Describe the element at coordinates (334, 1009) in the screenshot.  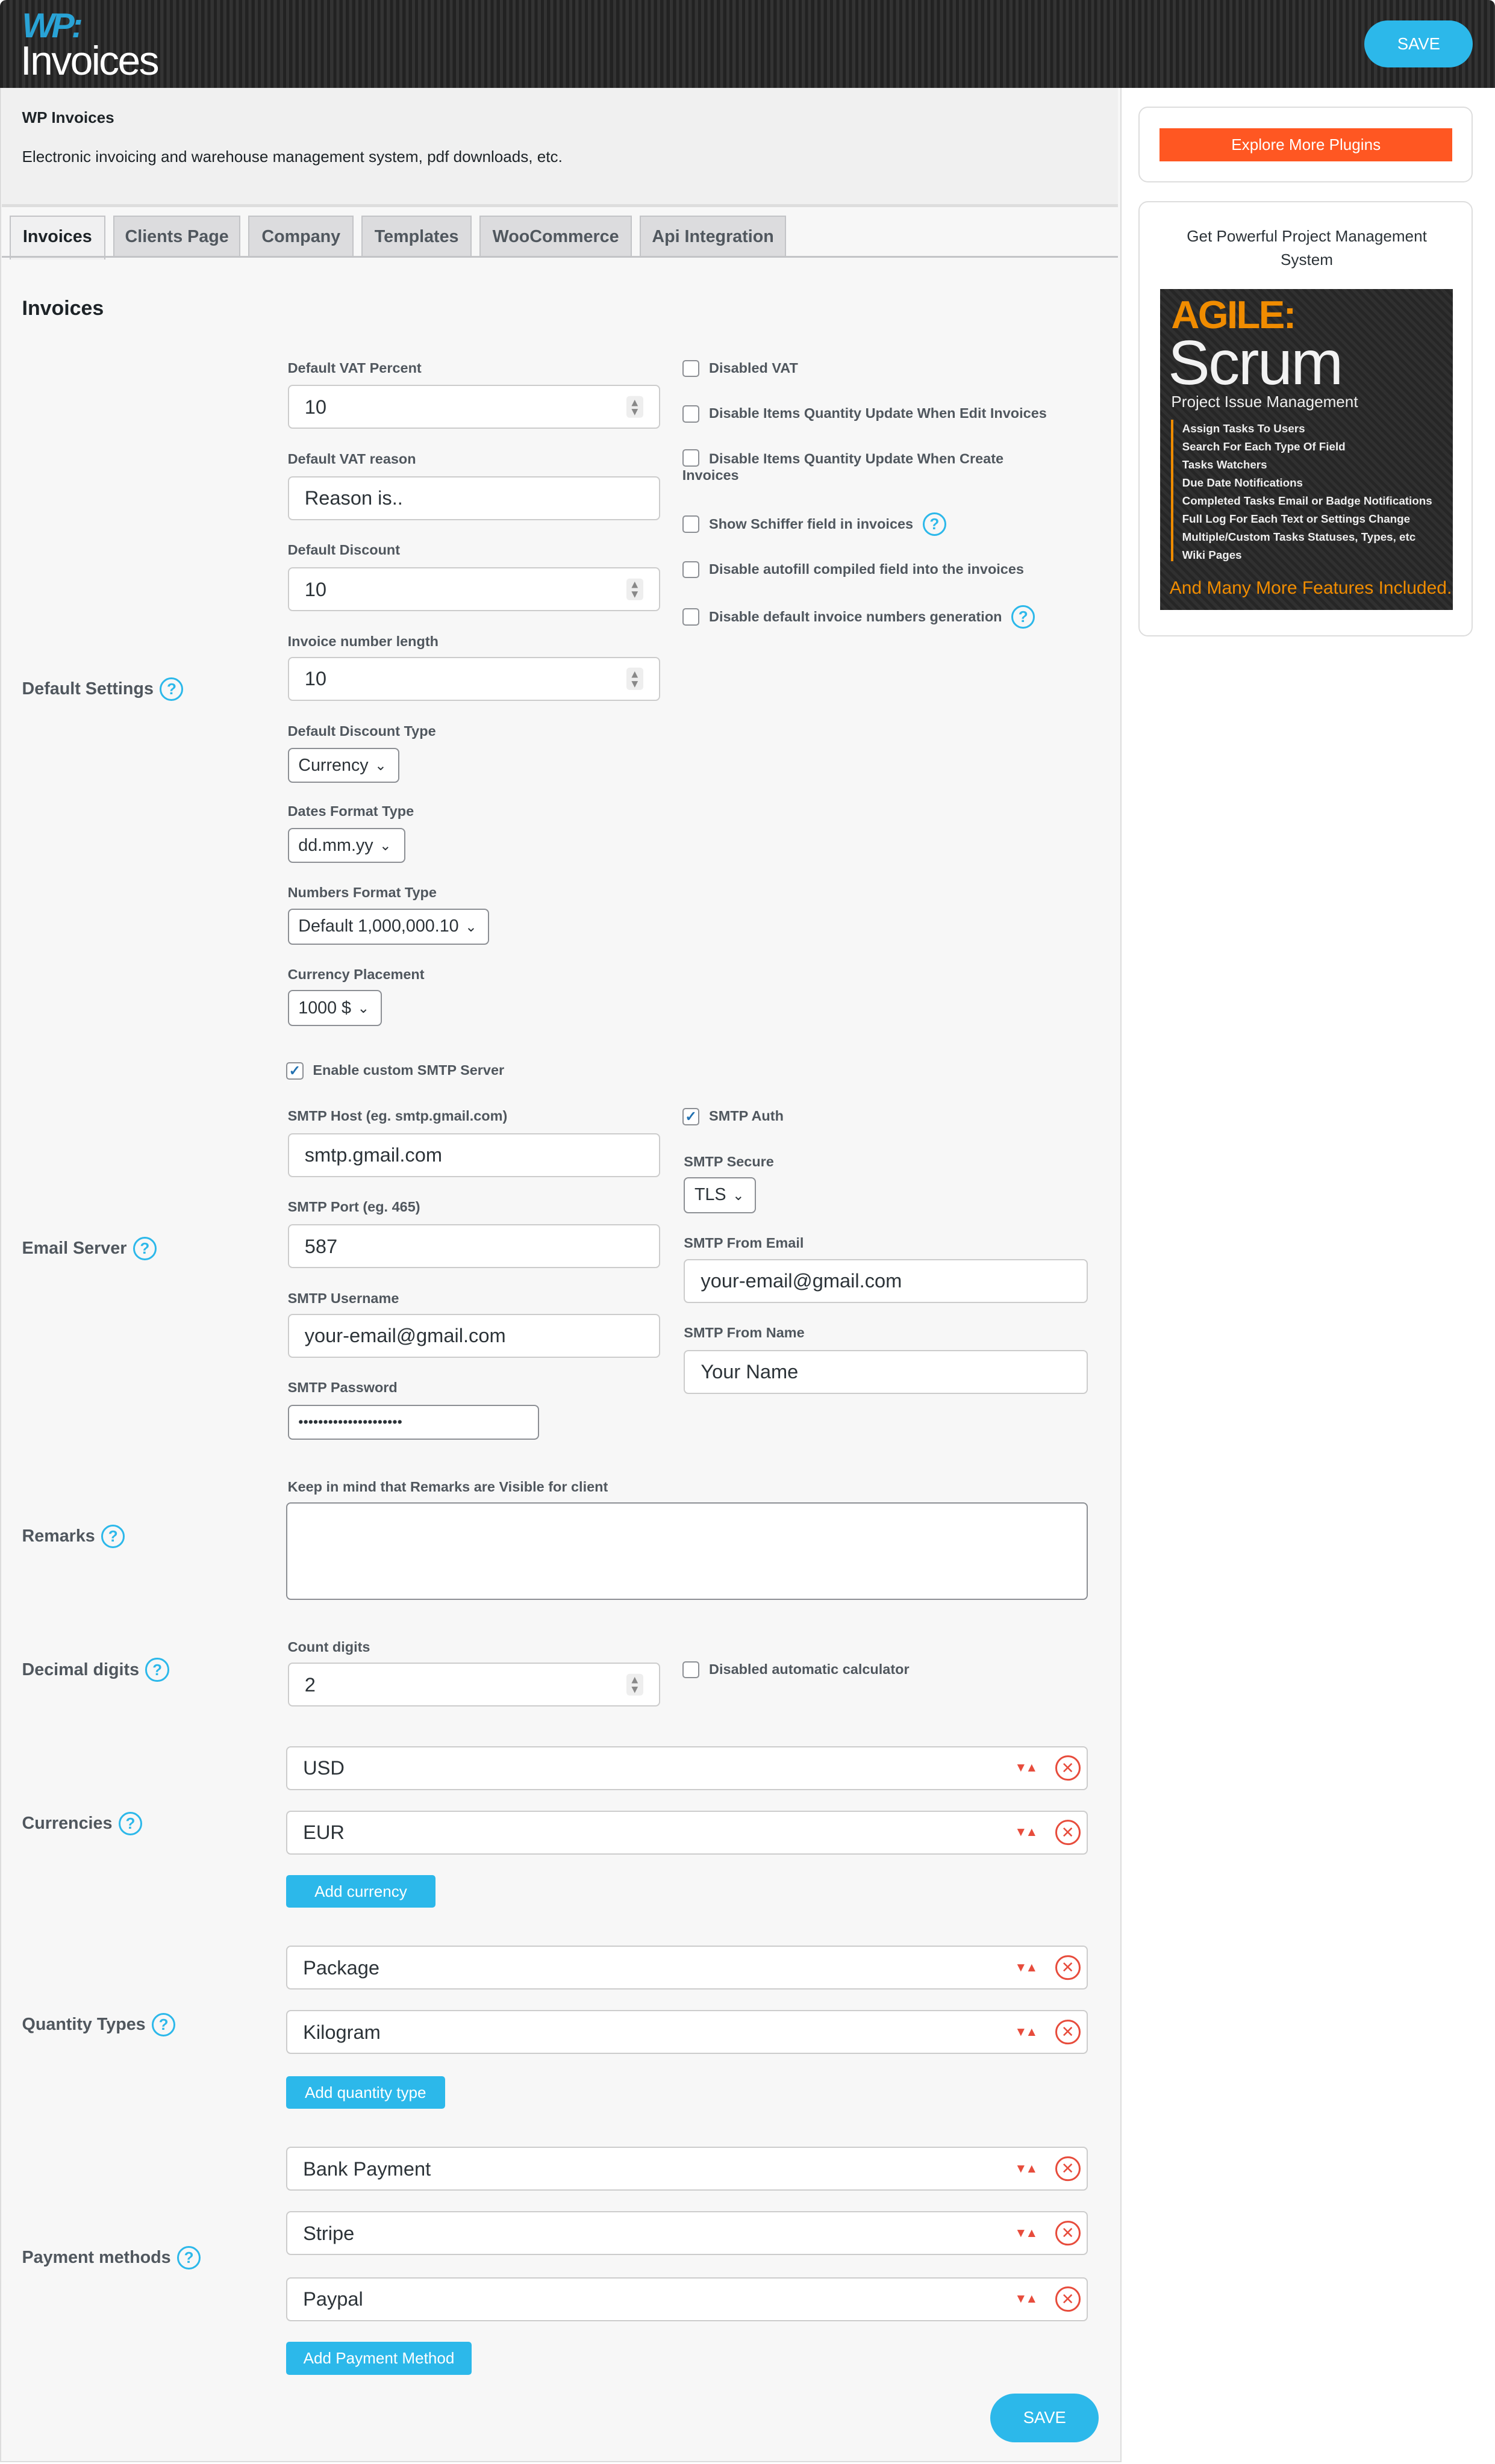
I see `currency-placement-select: 1000 $ ⌄` at that location.